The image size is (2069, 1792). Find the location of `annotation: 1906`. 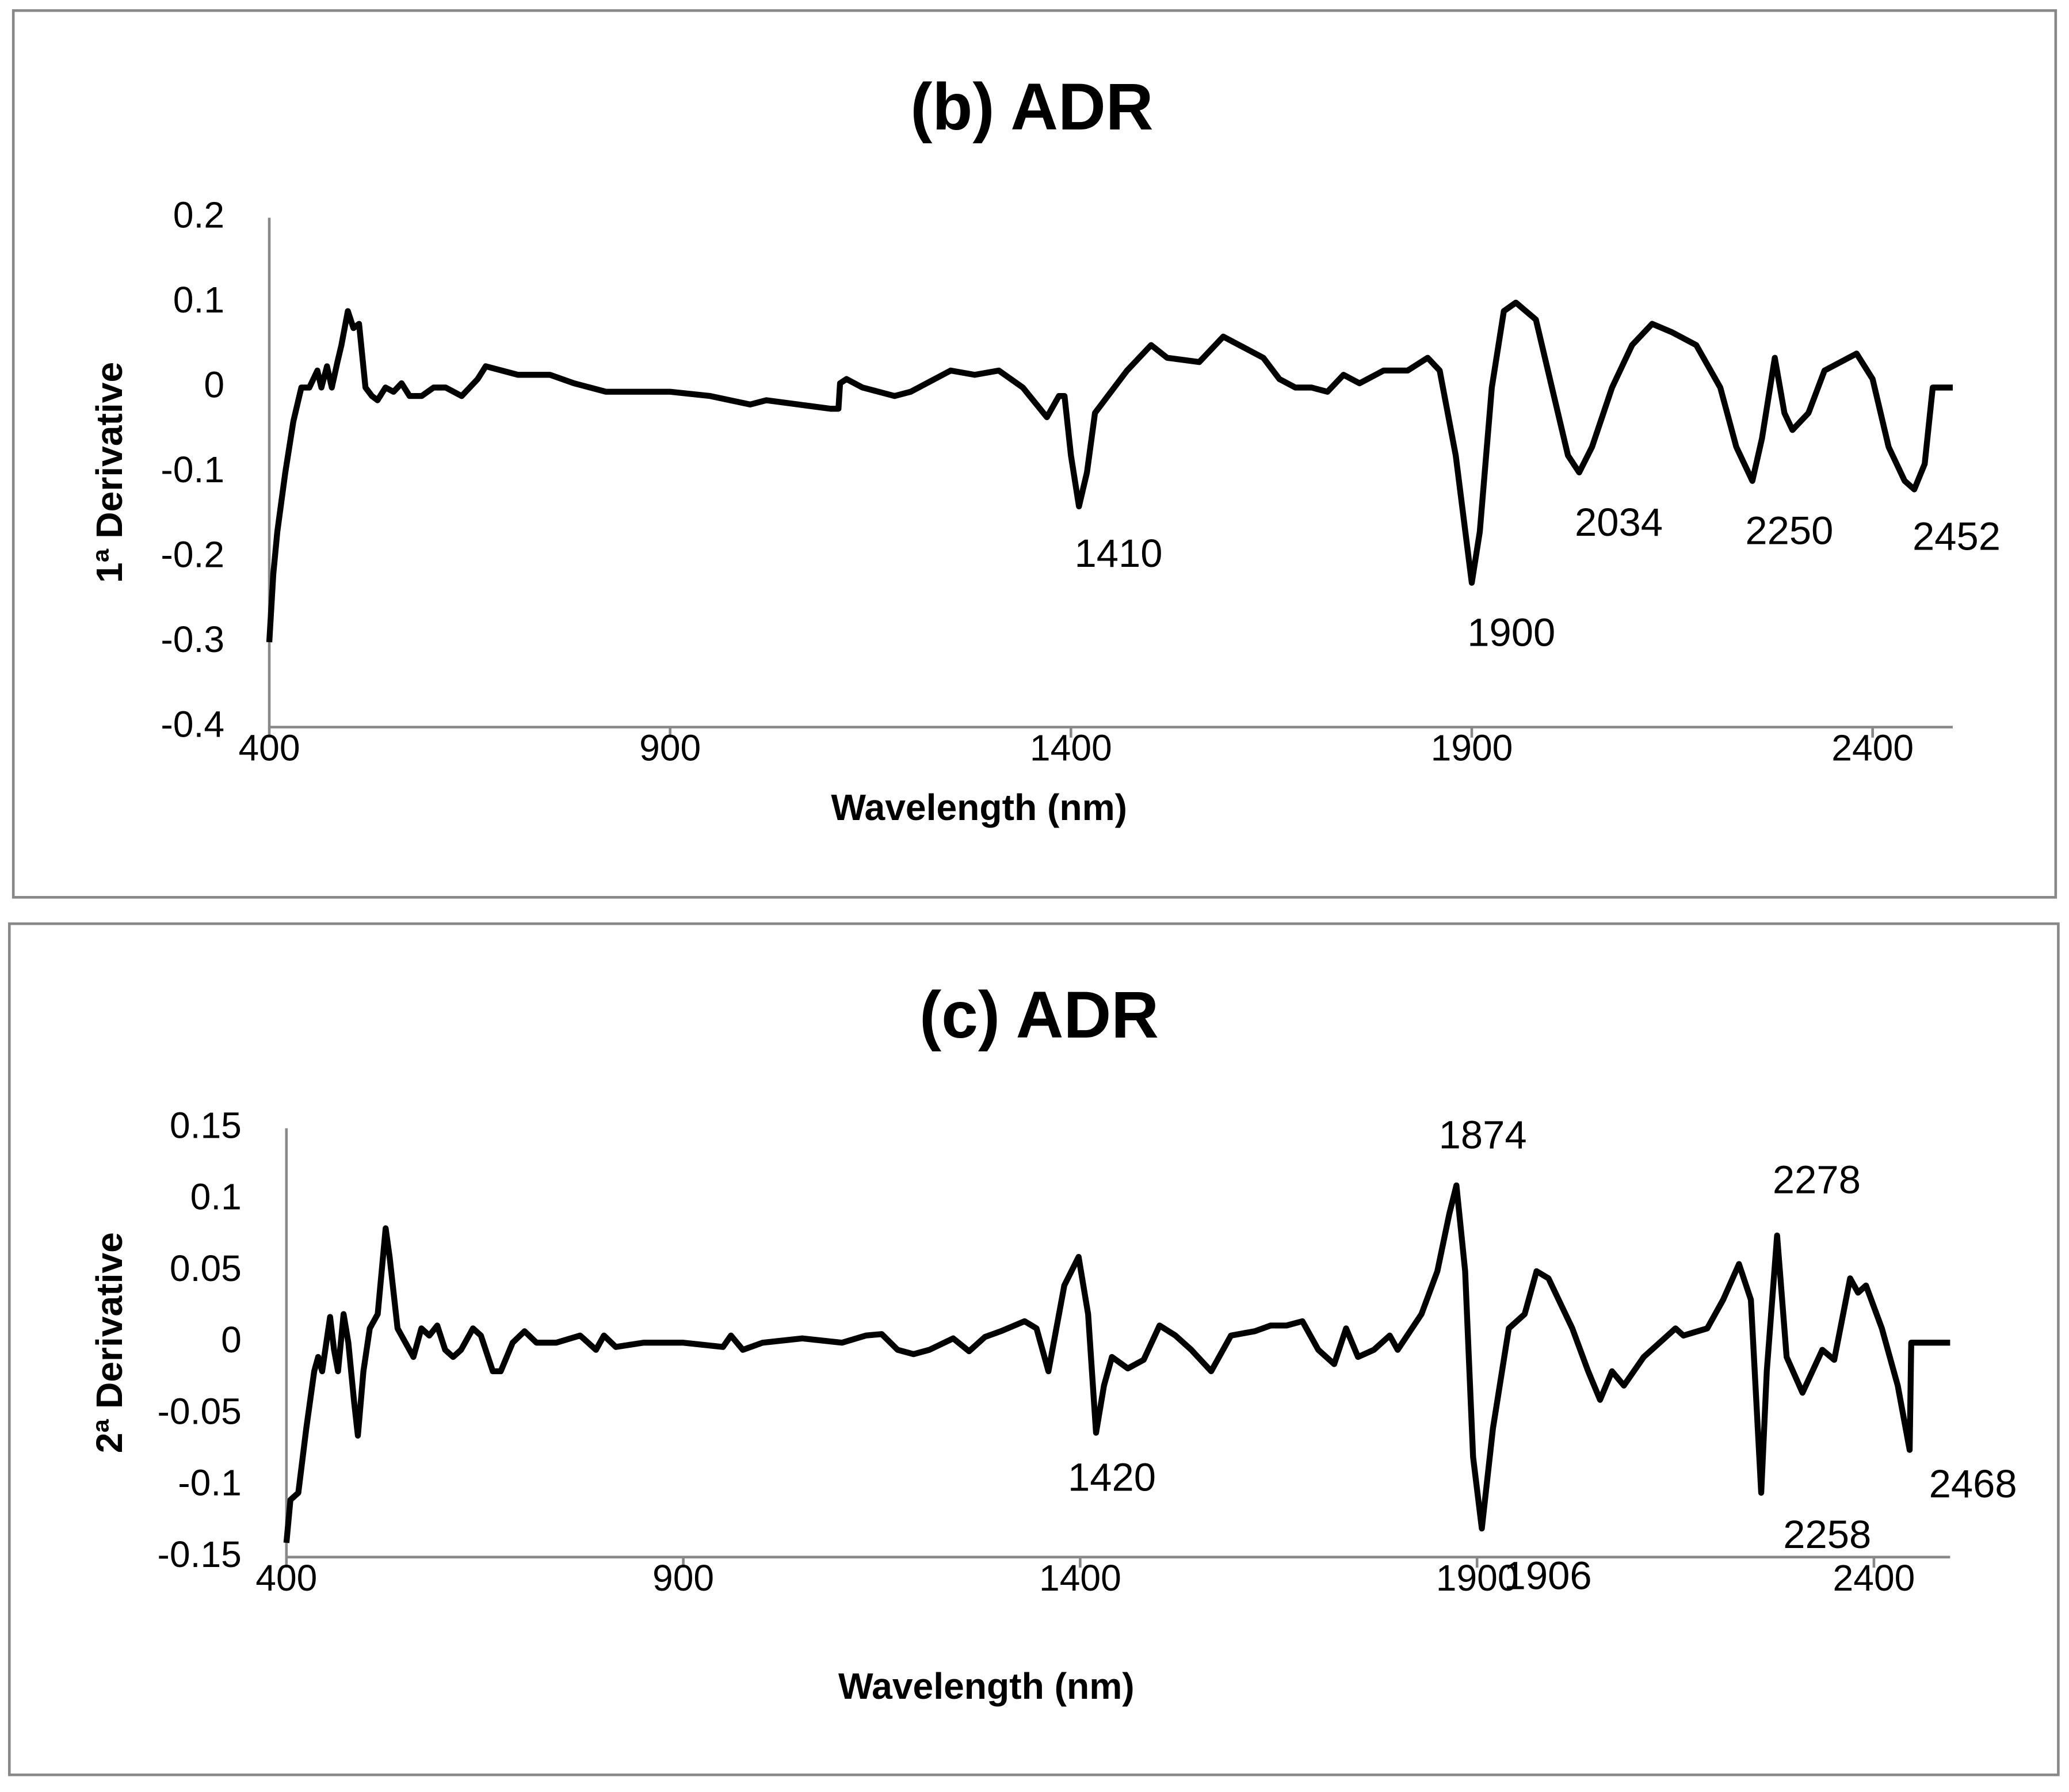

annotation: 1906 is located at coordinates (1548, 1575).